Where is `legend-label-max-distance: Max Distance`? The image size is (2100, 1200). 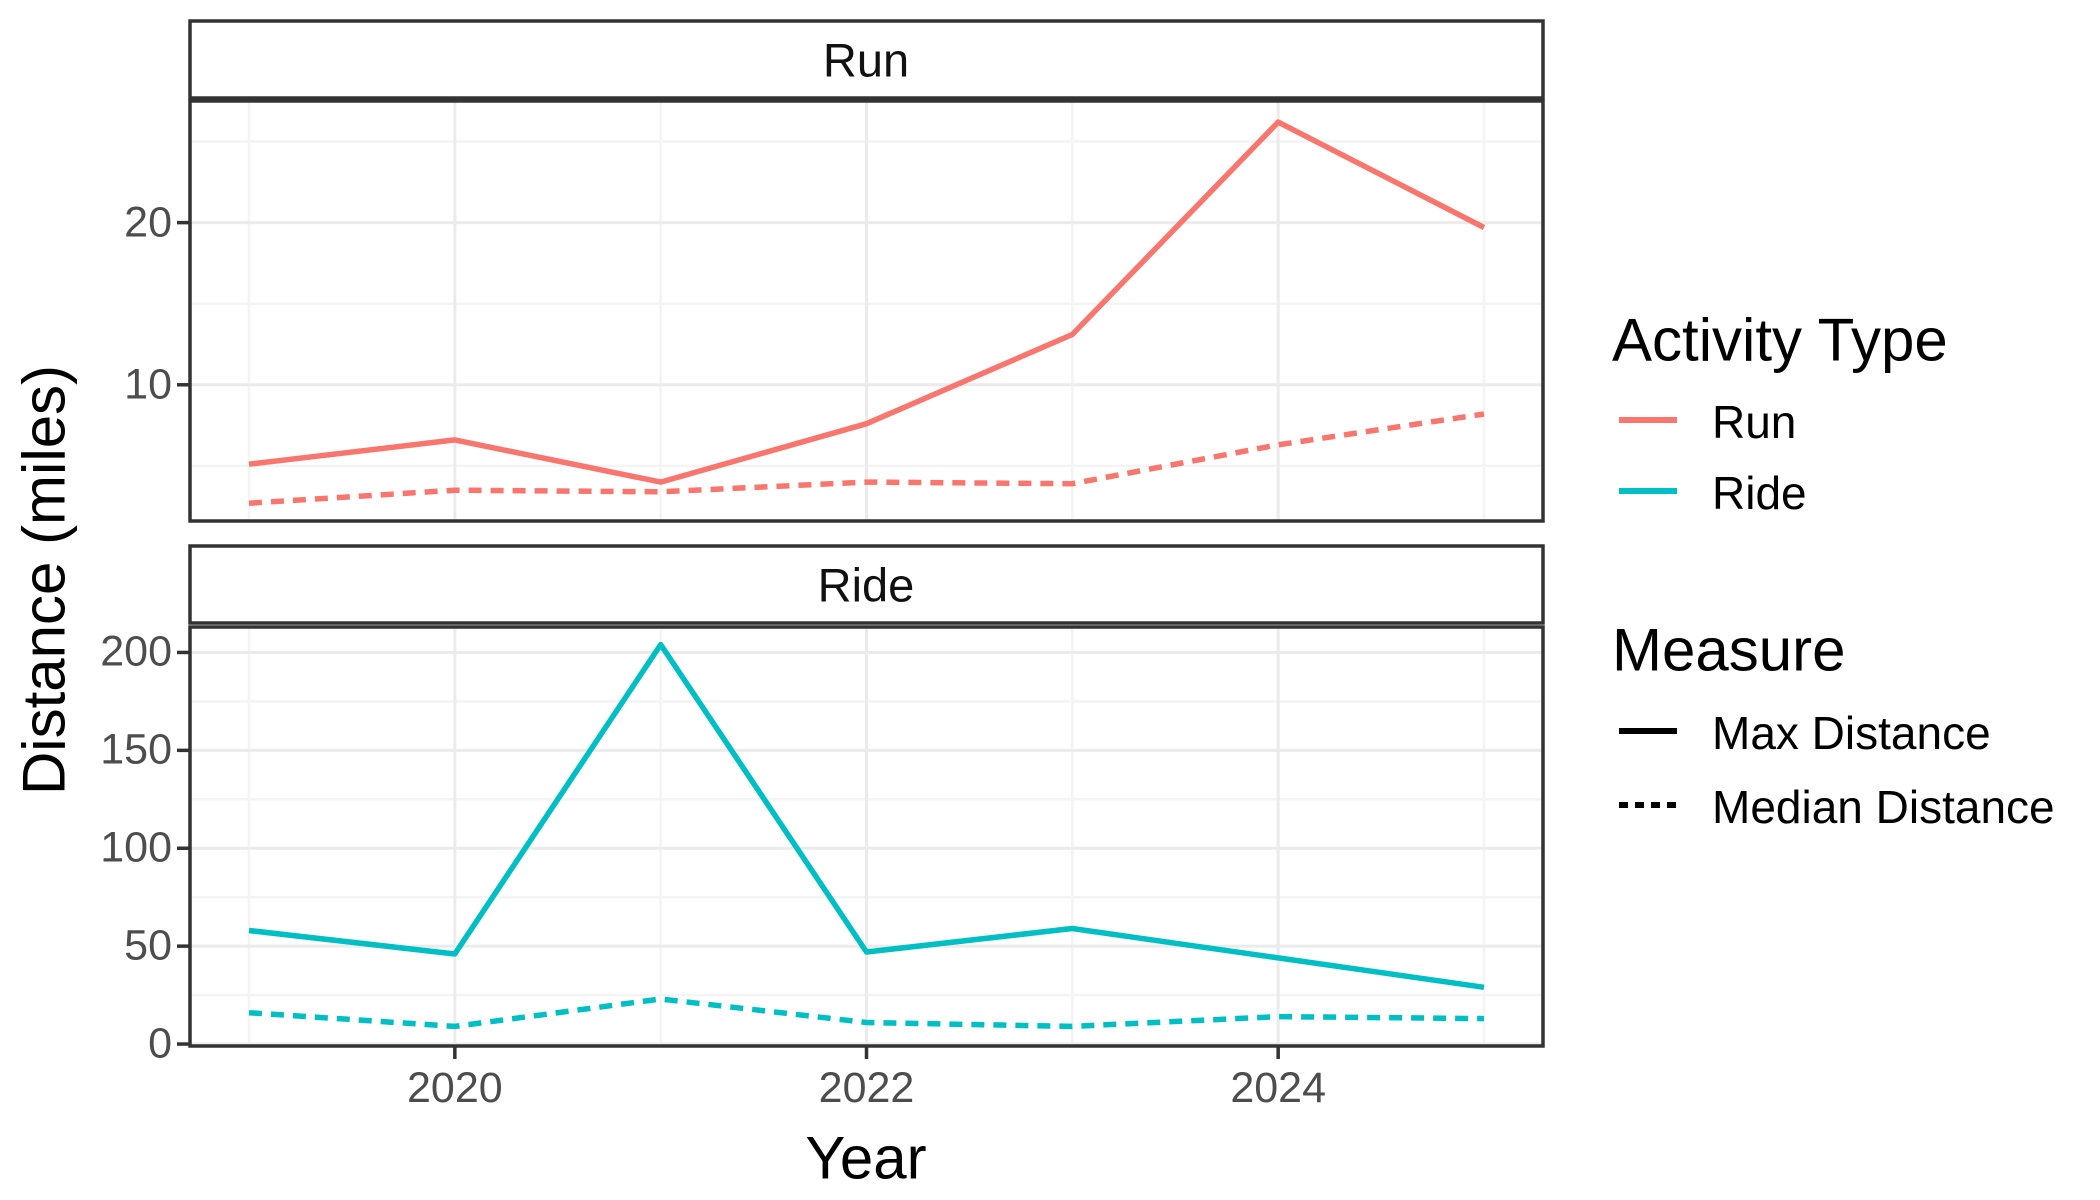 legend-label-max-distance: Max Distance is located at coordinates (1851, 733).